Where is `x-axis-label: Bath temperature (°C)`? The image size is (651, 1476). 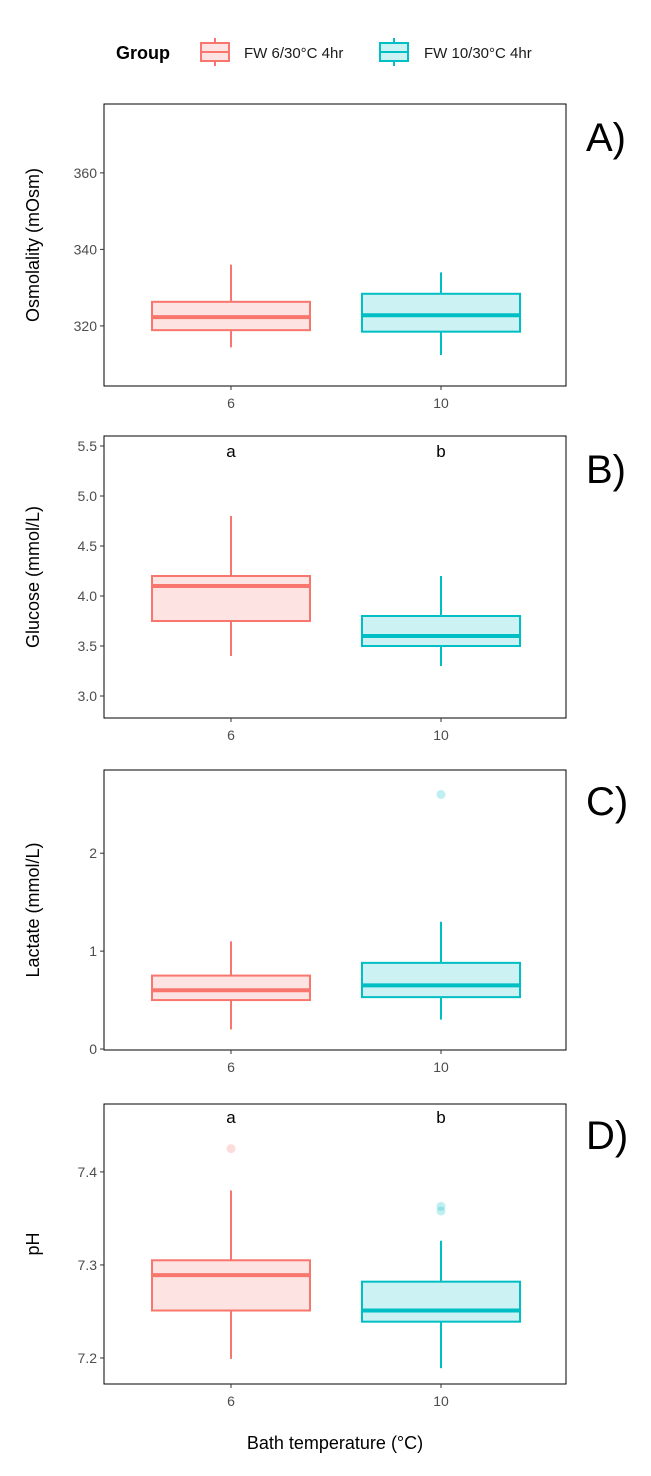 x-axis-label: Bath temperature (°C) is located at coordinates (335, 1443).